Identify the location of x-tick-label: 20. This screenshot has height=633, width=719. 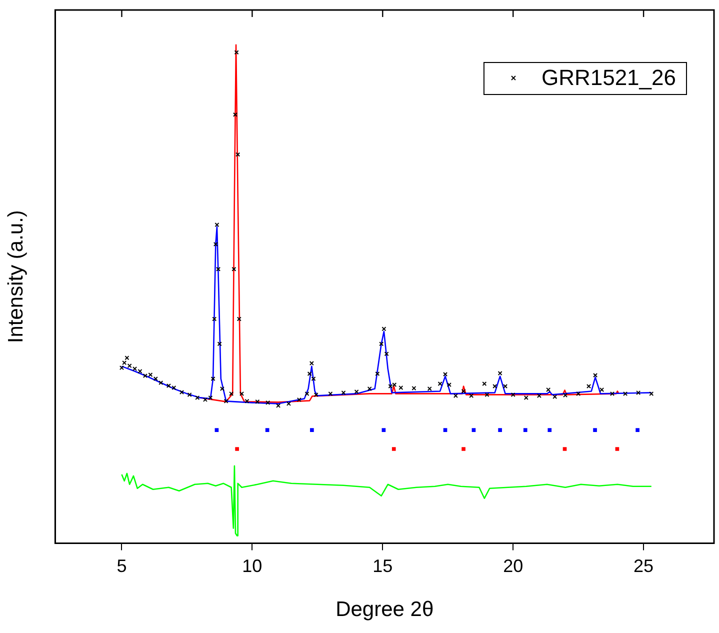
(513, 566).